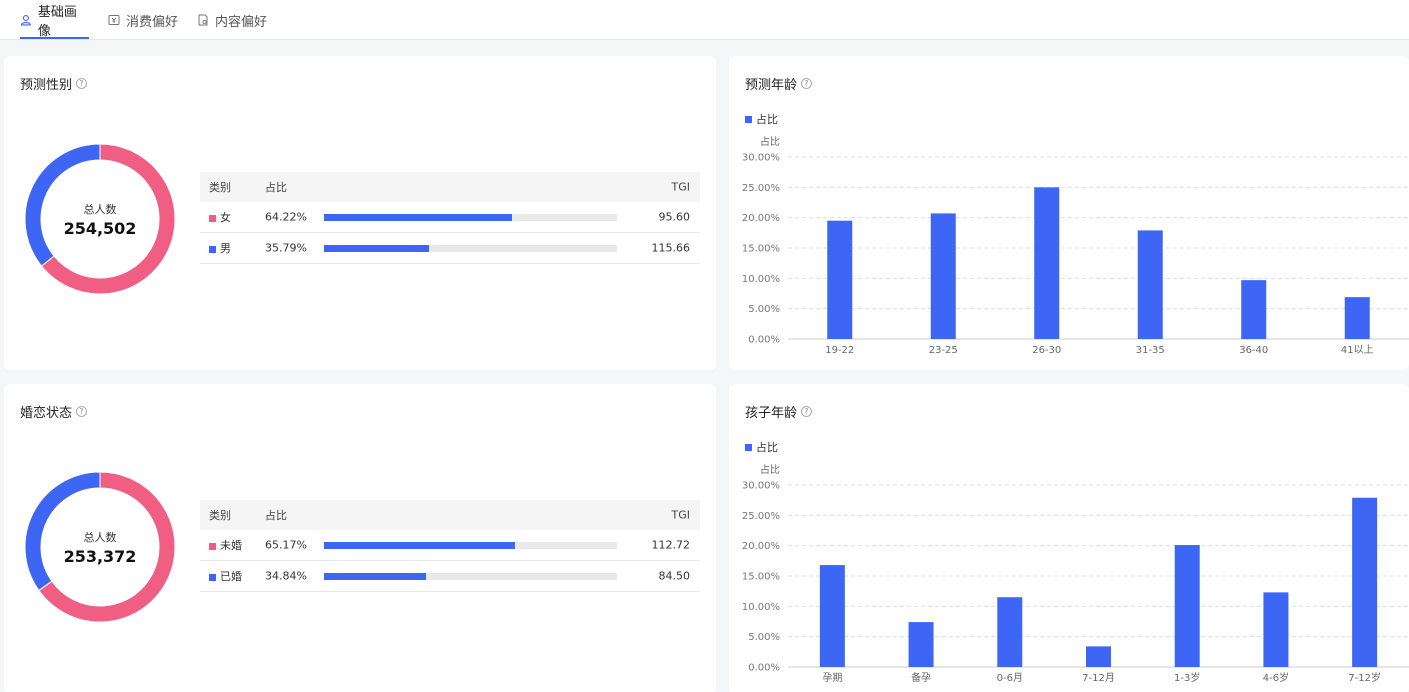  What do you see at coordinates (100, 228) in the screenshot?
I see `total-value: 254,502` at bounding box center [100, 228].